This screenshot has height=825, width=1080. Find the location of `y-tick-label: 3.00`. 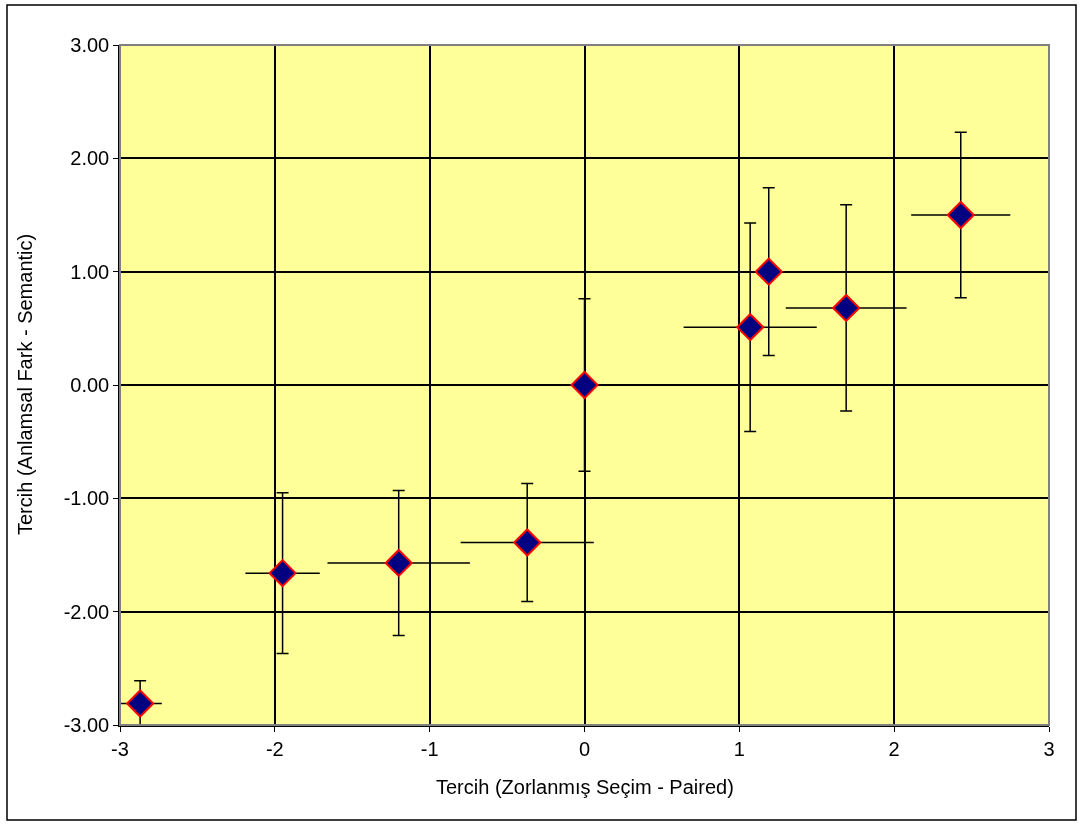

y-tick-label: 3.00 is located at coordinates (90, 45).